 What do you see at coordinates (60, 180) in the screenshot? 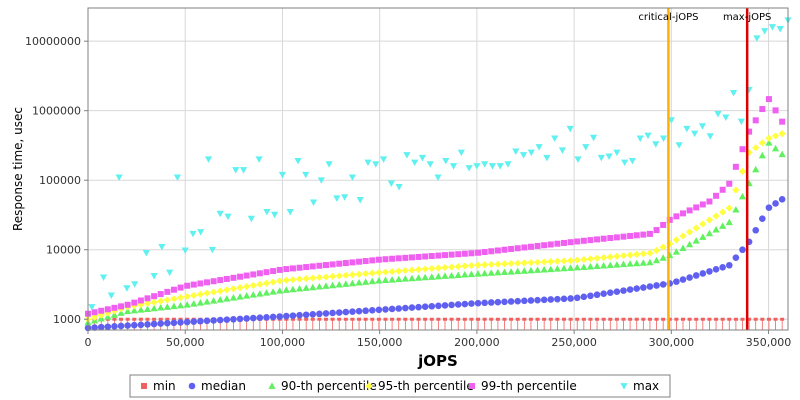
I see `y-tick-label: 100000` at bounding box center [60, 180].